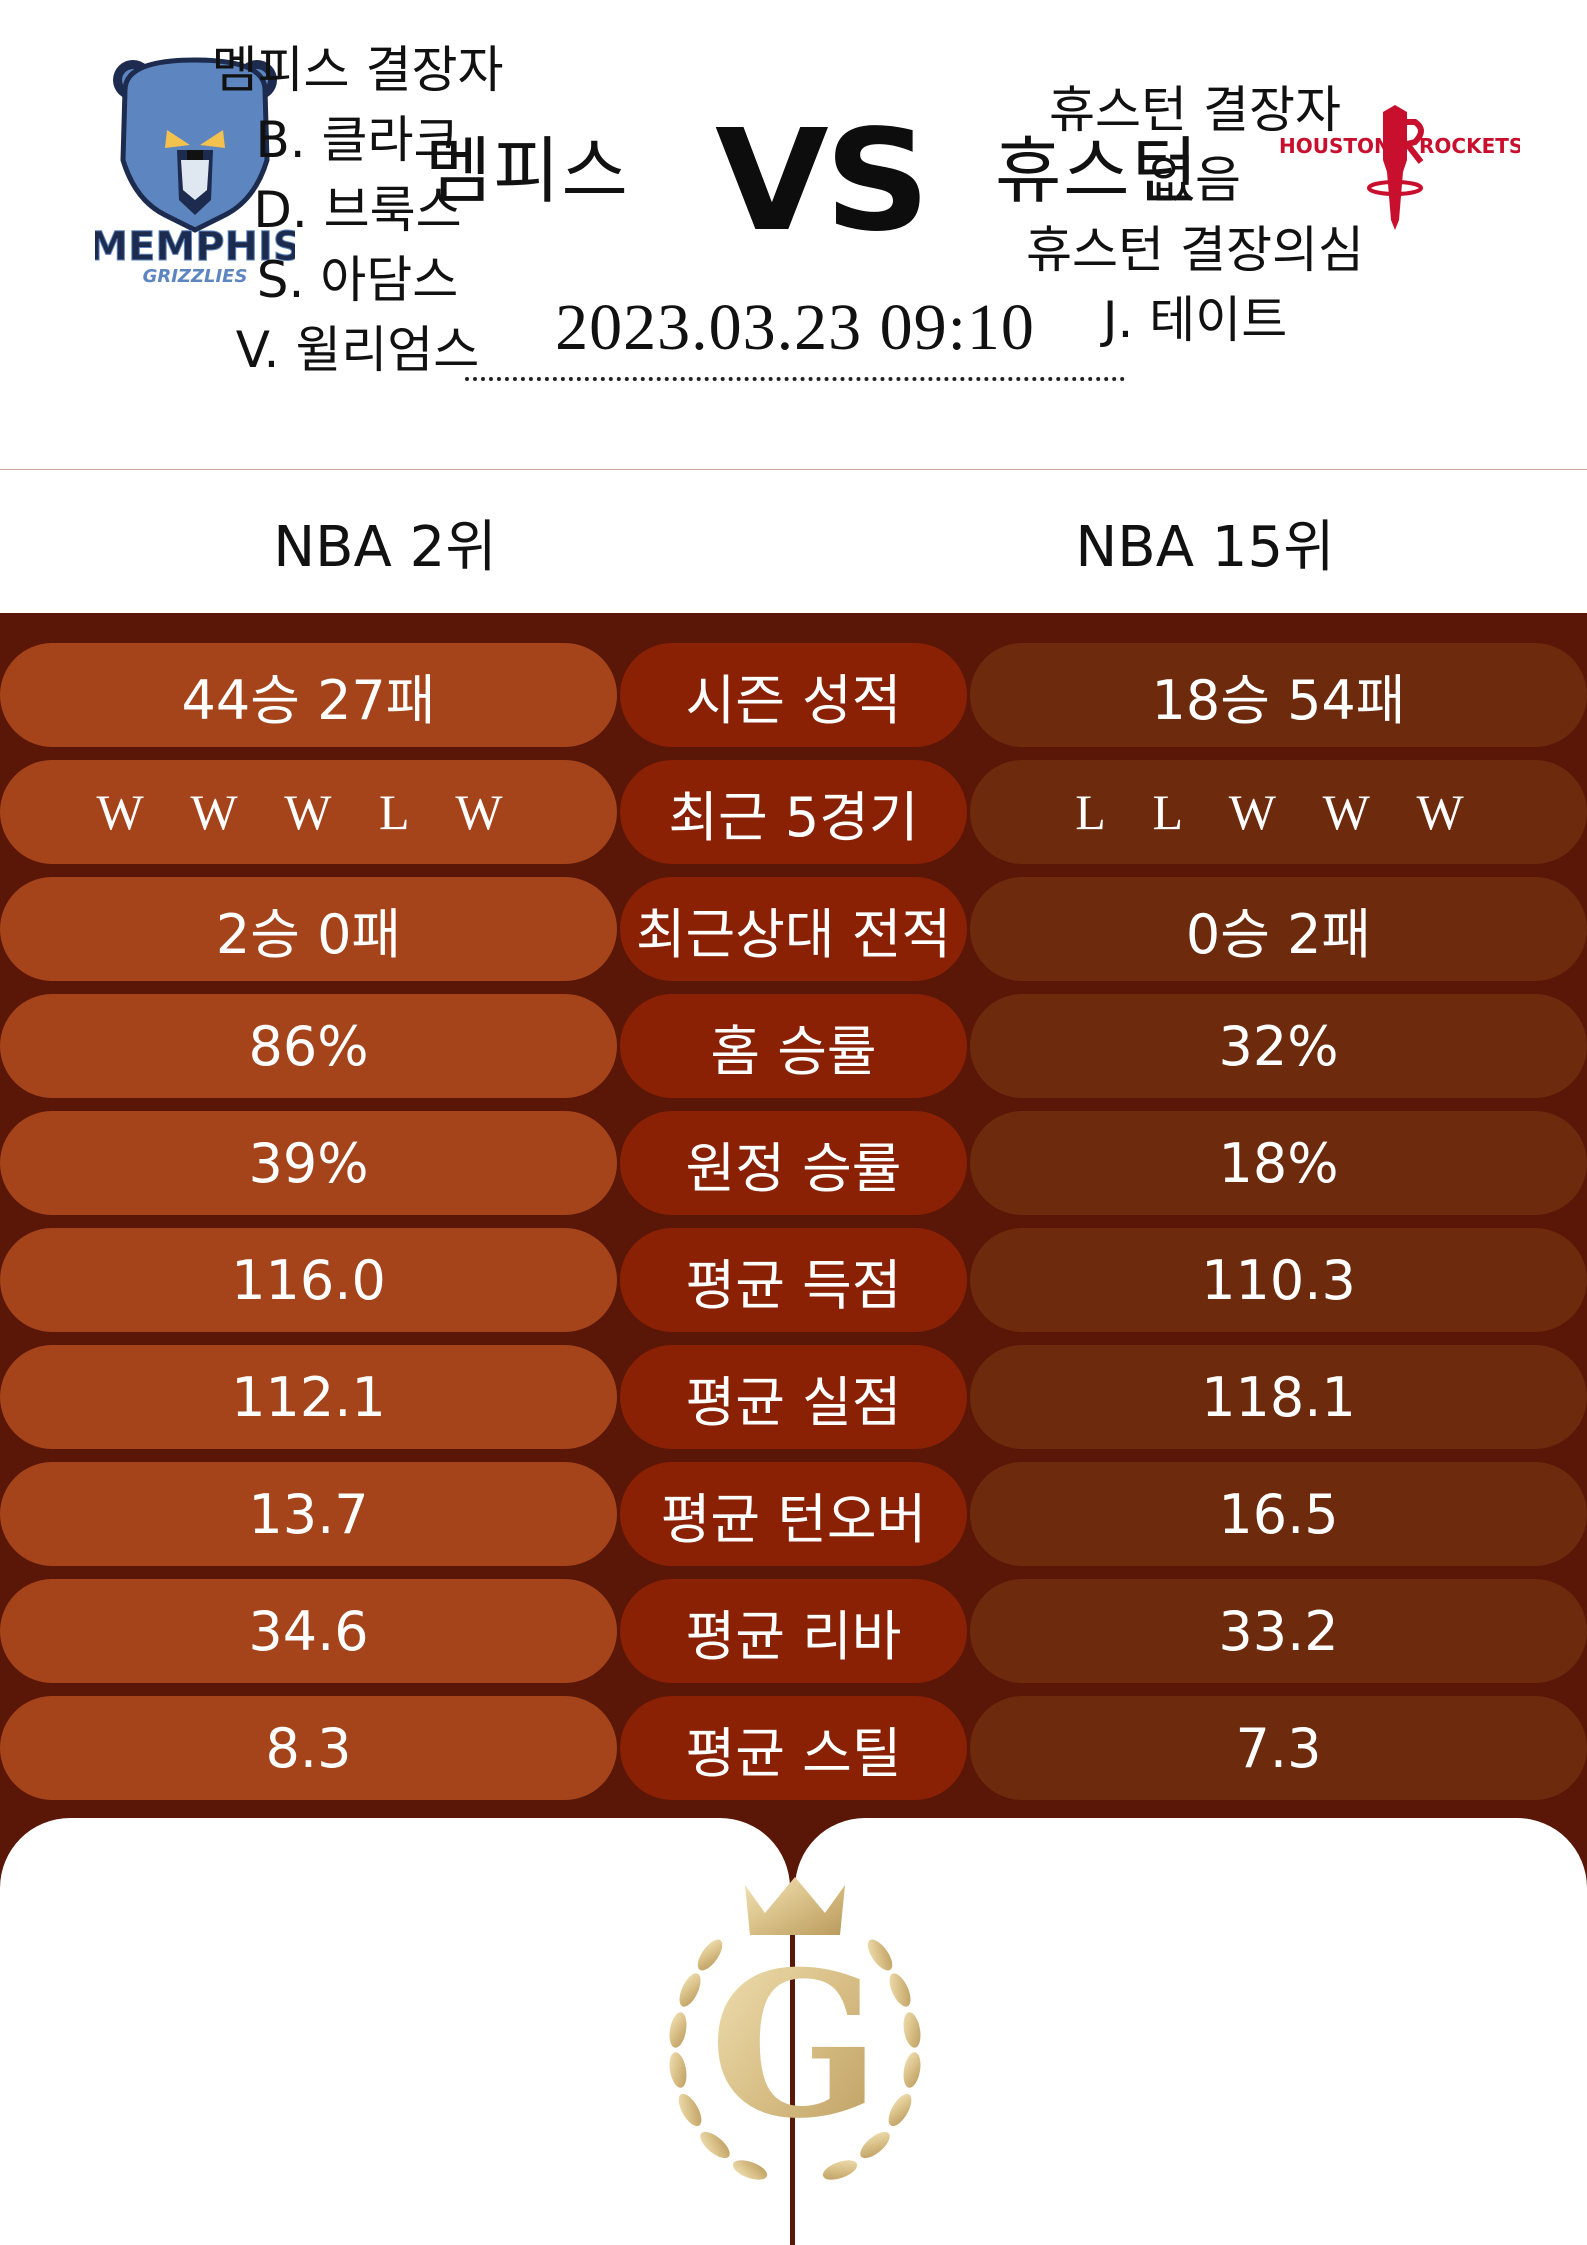  I want to click on memphis-logo-text: MEMPHIS, so click(195, 247).